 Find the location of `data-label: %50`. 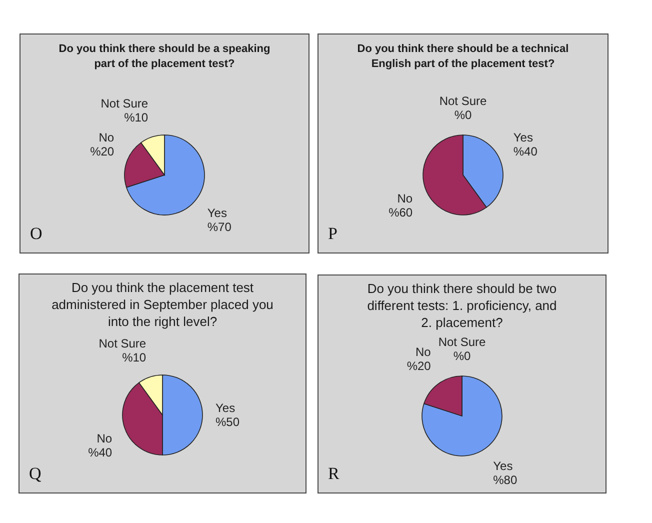

data-label: %50 is located at coordinates (228, 422).